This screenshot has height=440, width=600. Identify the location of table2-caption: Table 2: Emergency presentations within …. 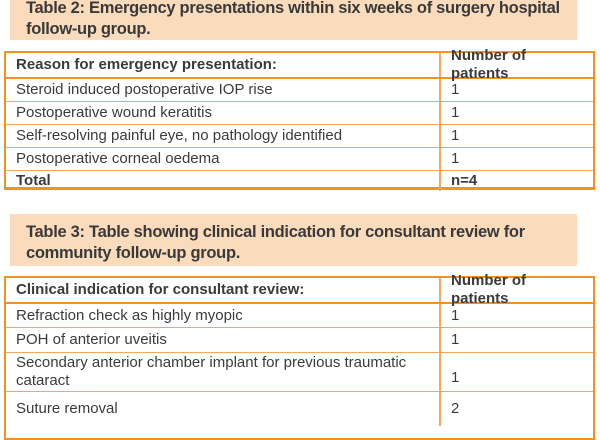
(293, 20).